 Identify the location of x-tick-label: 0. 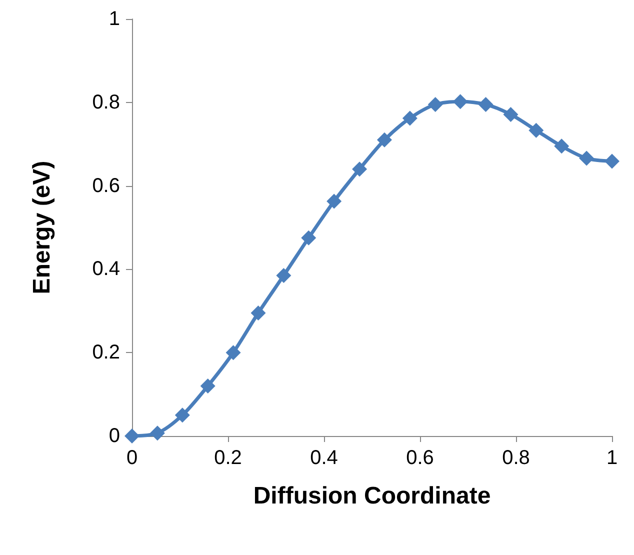
(132, 458).